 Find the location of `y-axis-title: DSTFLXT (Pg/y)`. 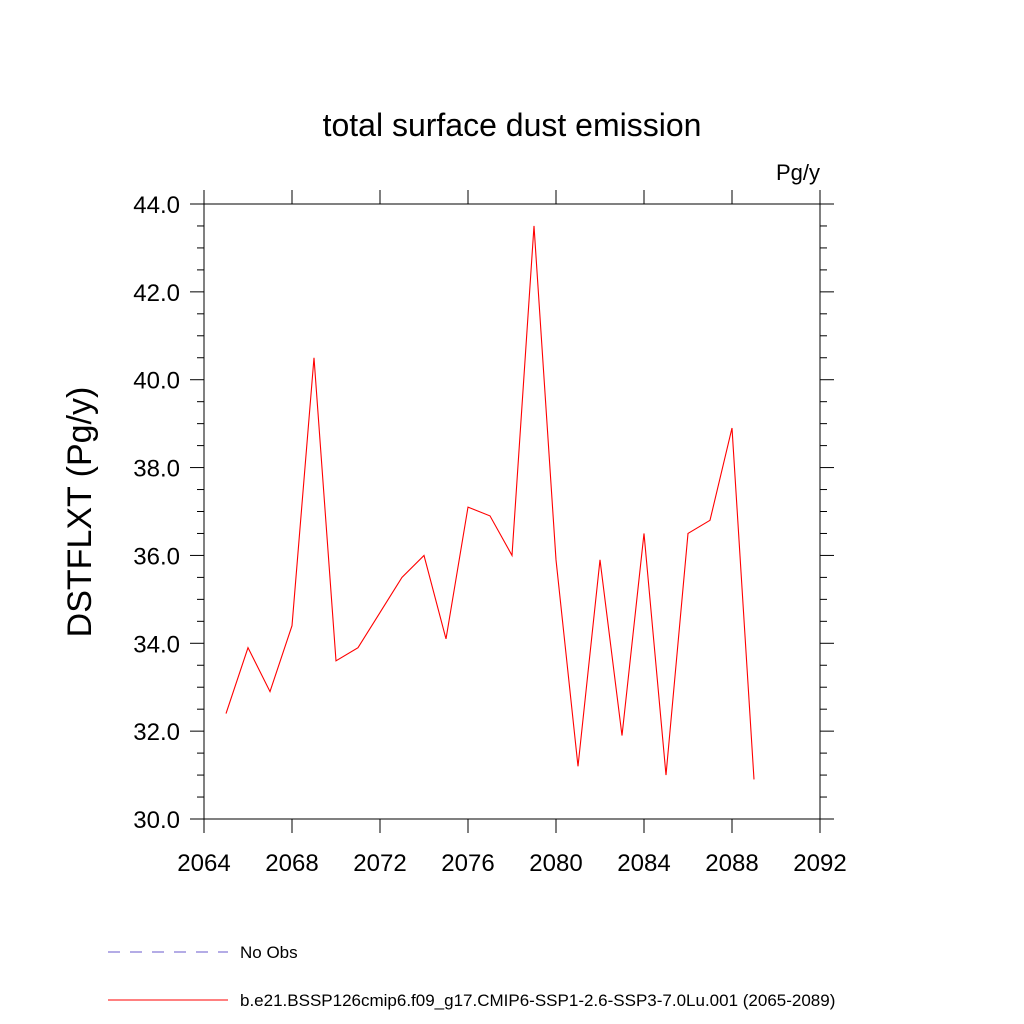

y-axis-title: DSTFLXT (Pg/y) is located at coordinates (80, 512).